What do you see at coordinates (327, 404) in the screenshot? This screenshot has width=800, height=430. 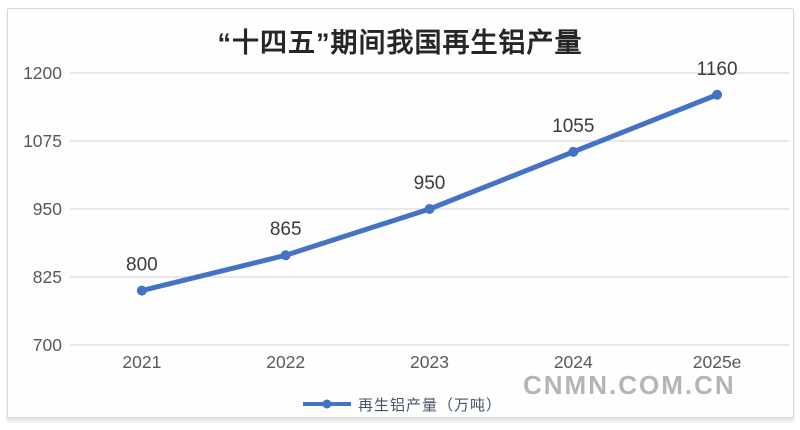 I see `legend-line-marker-icon` at bounding box center [327, 404].